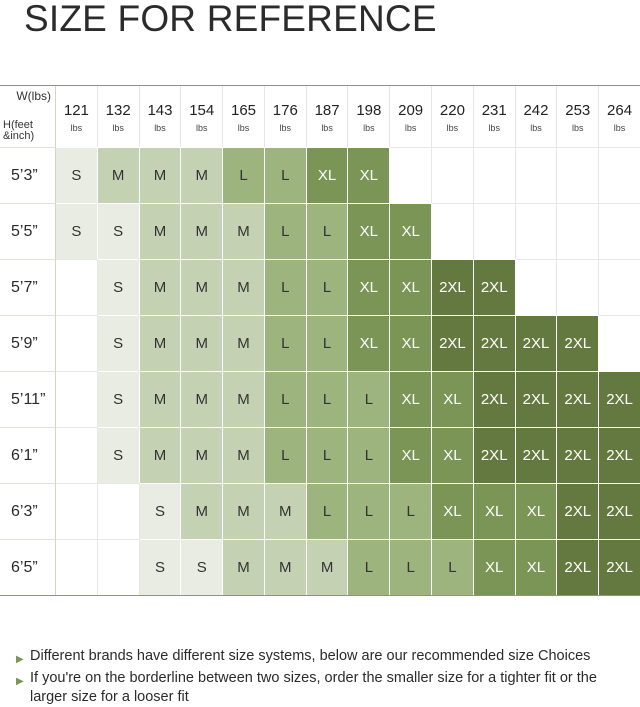  I want to click on weight-value: 132, so click(118, 110).